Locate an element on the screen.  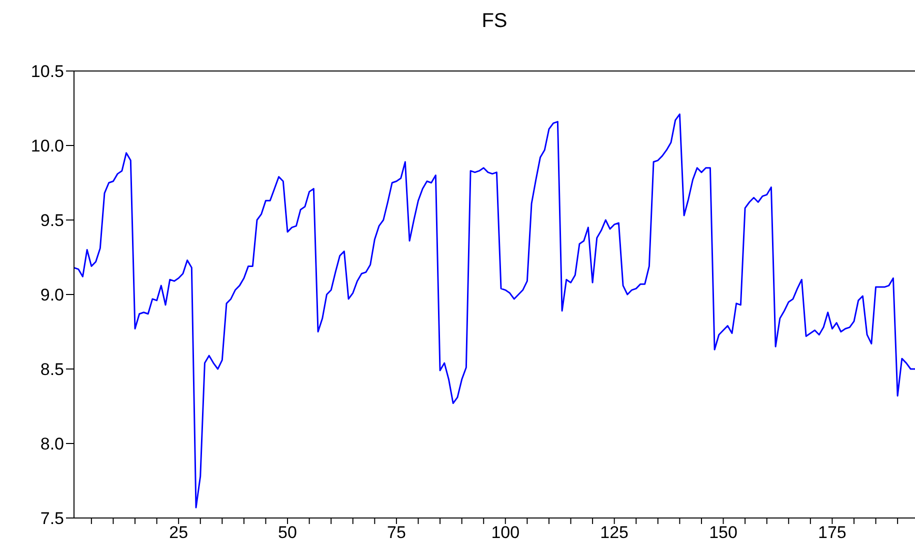
y-tick-label: 9.0 is located at coordinates (52, 295).